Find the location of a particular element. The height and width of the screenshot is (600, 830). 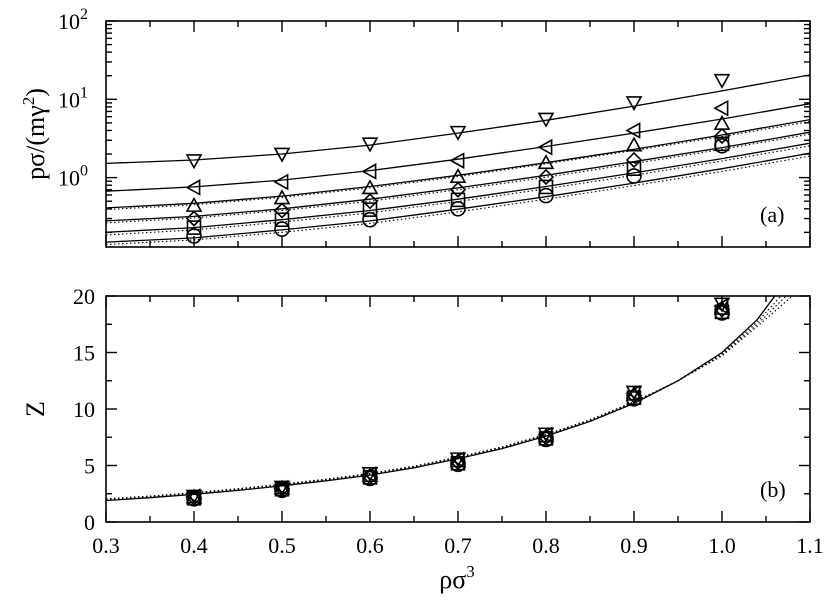

panel-b-y-tick-label: 0 is located at coordinates (89, 522).